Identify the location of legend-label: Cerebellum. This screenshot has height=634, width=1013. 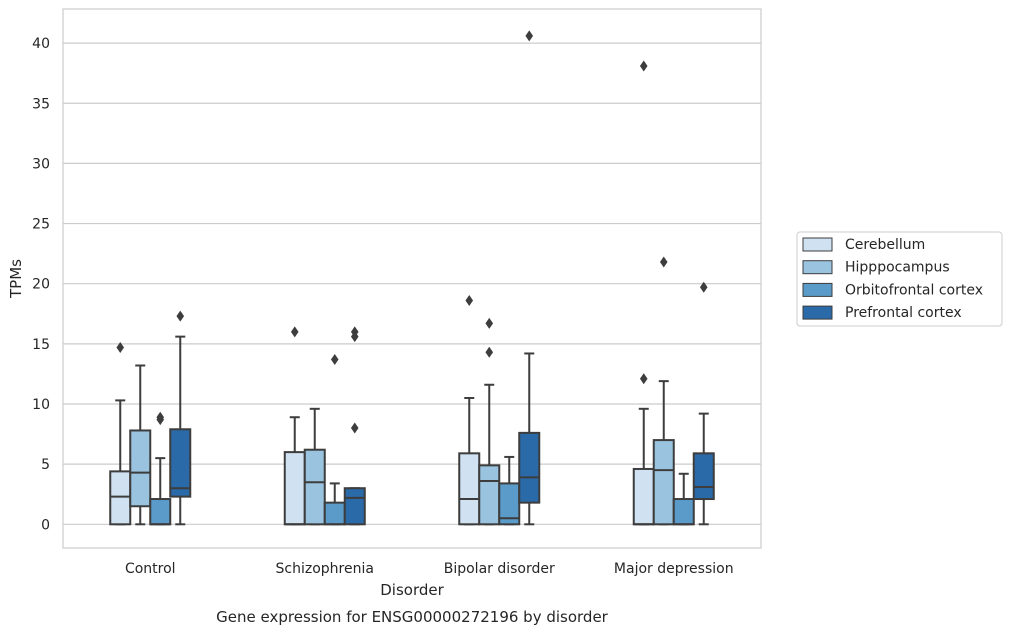
(885, 245).